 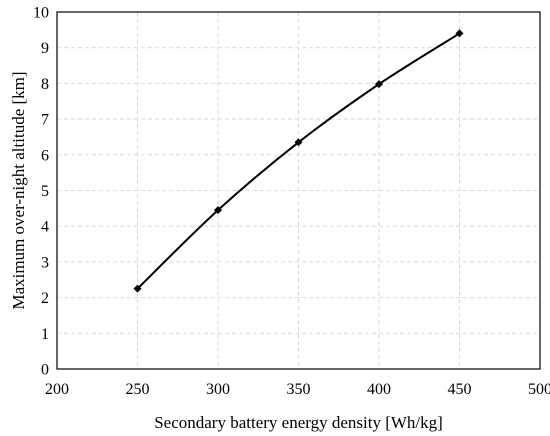 I want to click on y-tick-label: 0, so click(x=45, y=370).